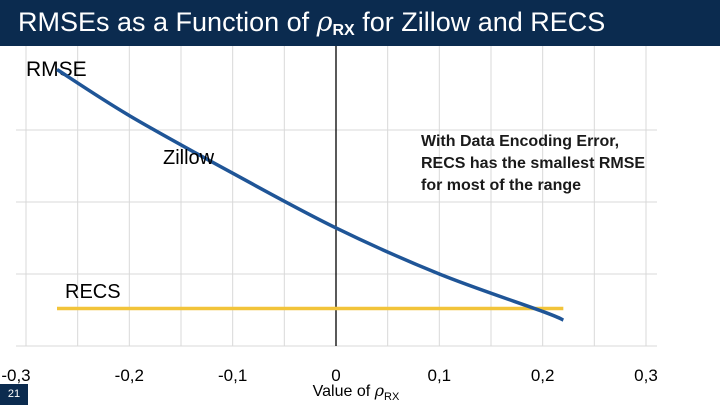 The image size is (720, 405). Describe the element at coordinates (646, 375) in the screenshot. I see `x-tick-label: 0,3` at that location.